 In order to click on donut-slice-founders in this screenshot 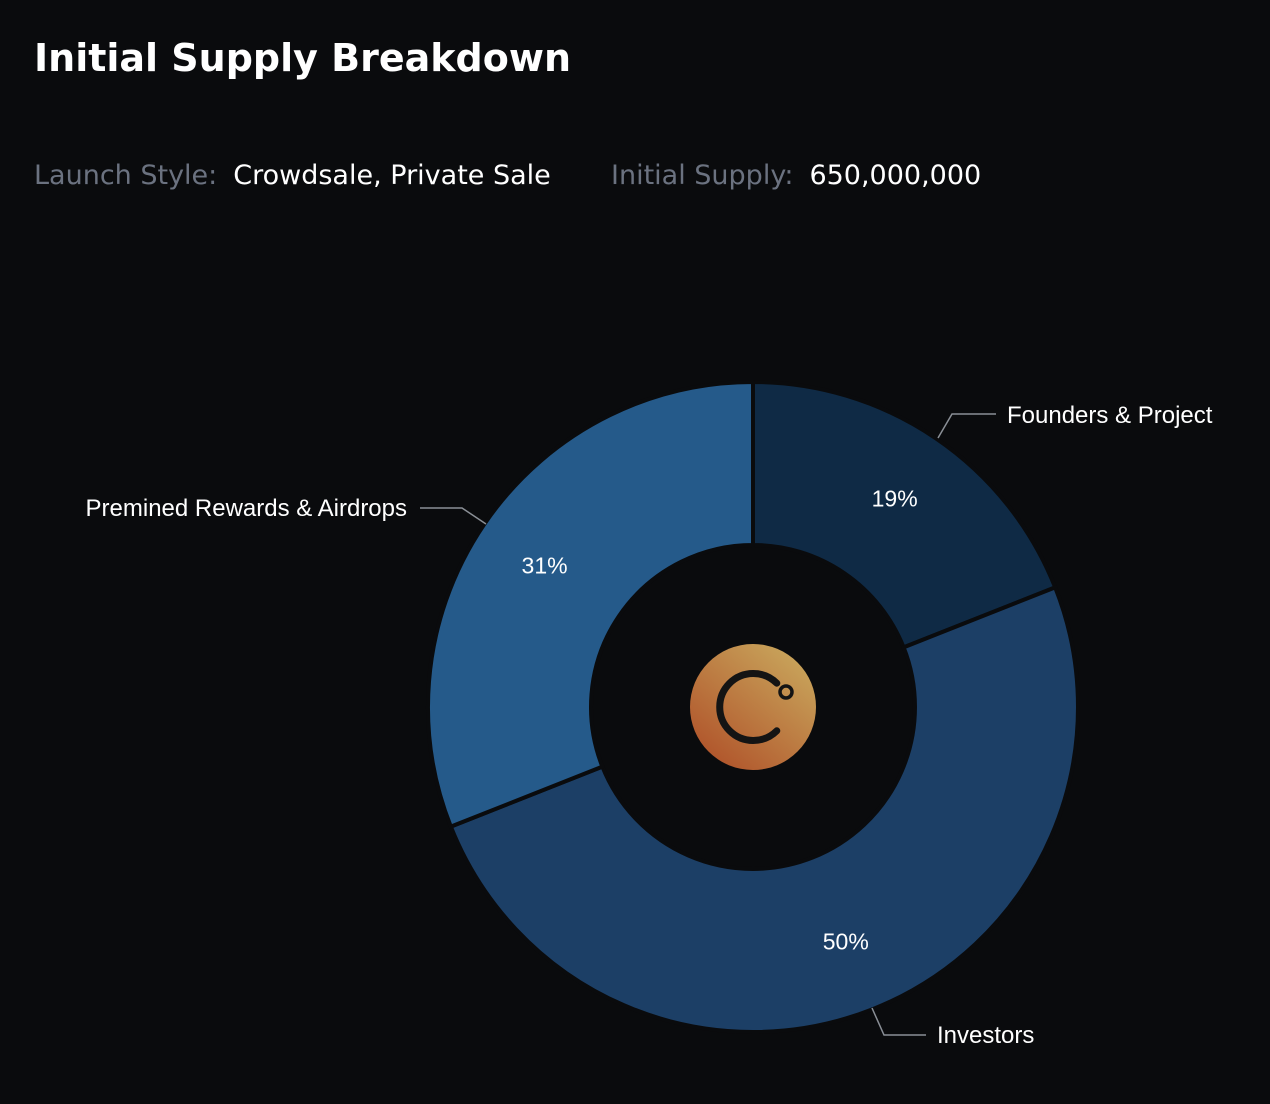, I will do `click(904, 515)`.